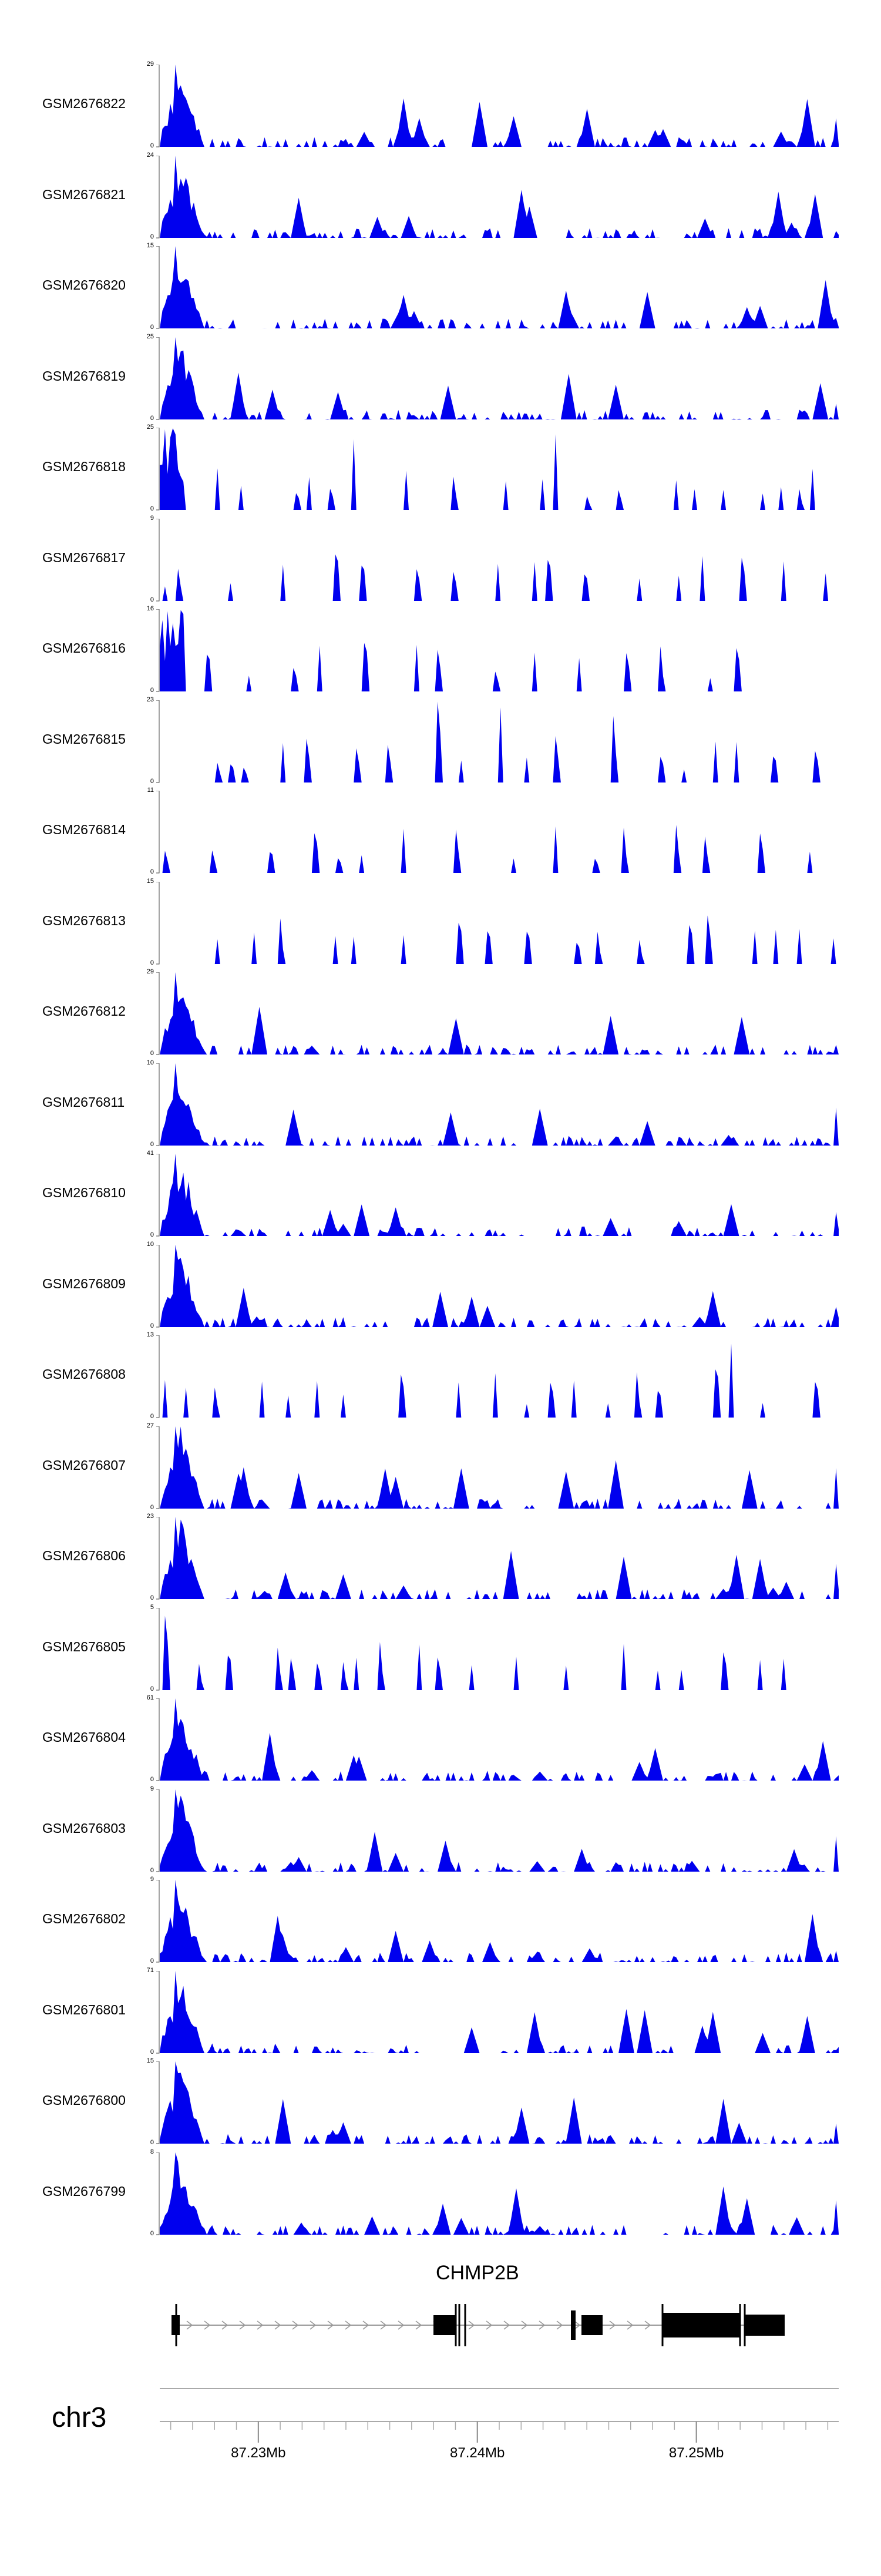 The width and height of the screenshot is (881, 2576). What do you see at coordinates (150, 155) in the screenshot?
I see `track-ymax-label: 24` at bounding box center [150, 155].